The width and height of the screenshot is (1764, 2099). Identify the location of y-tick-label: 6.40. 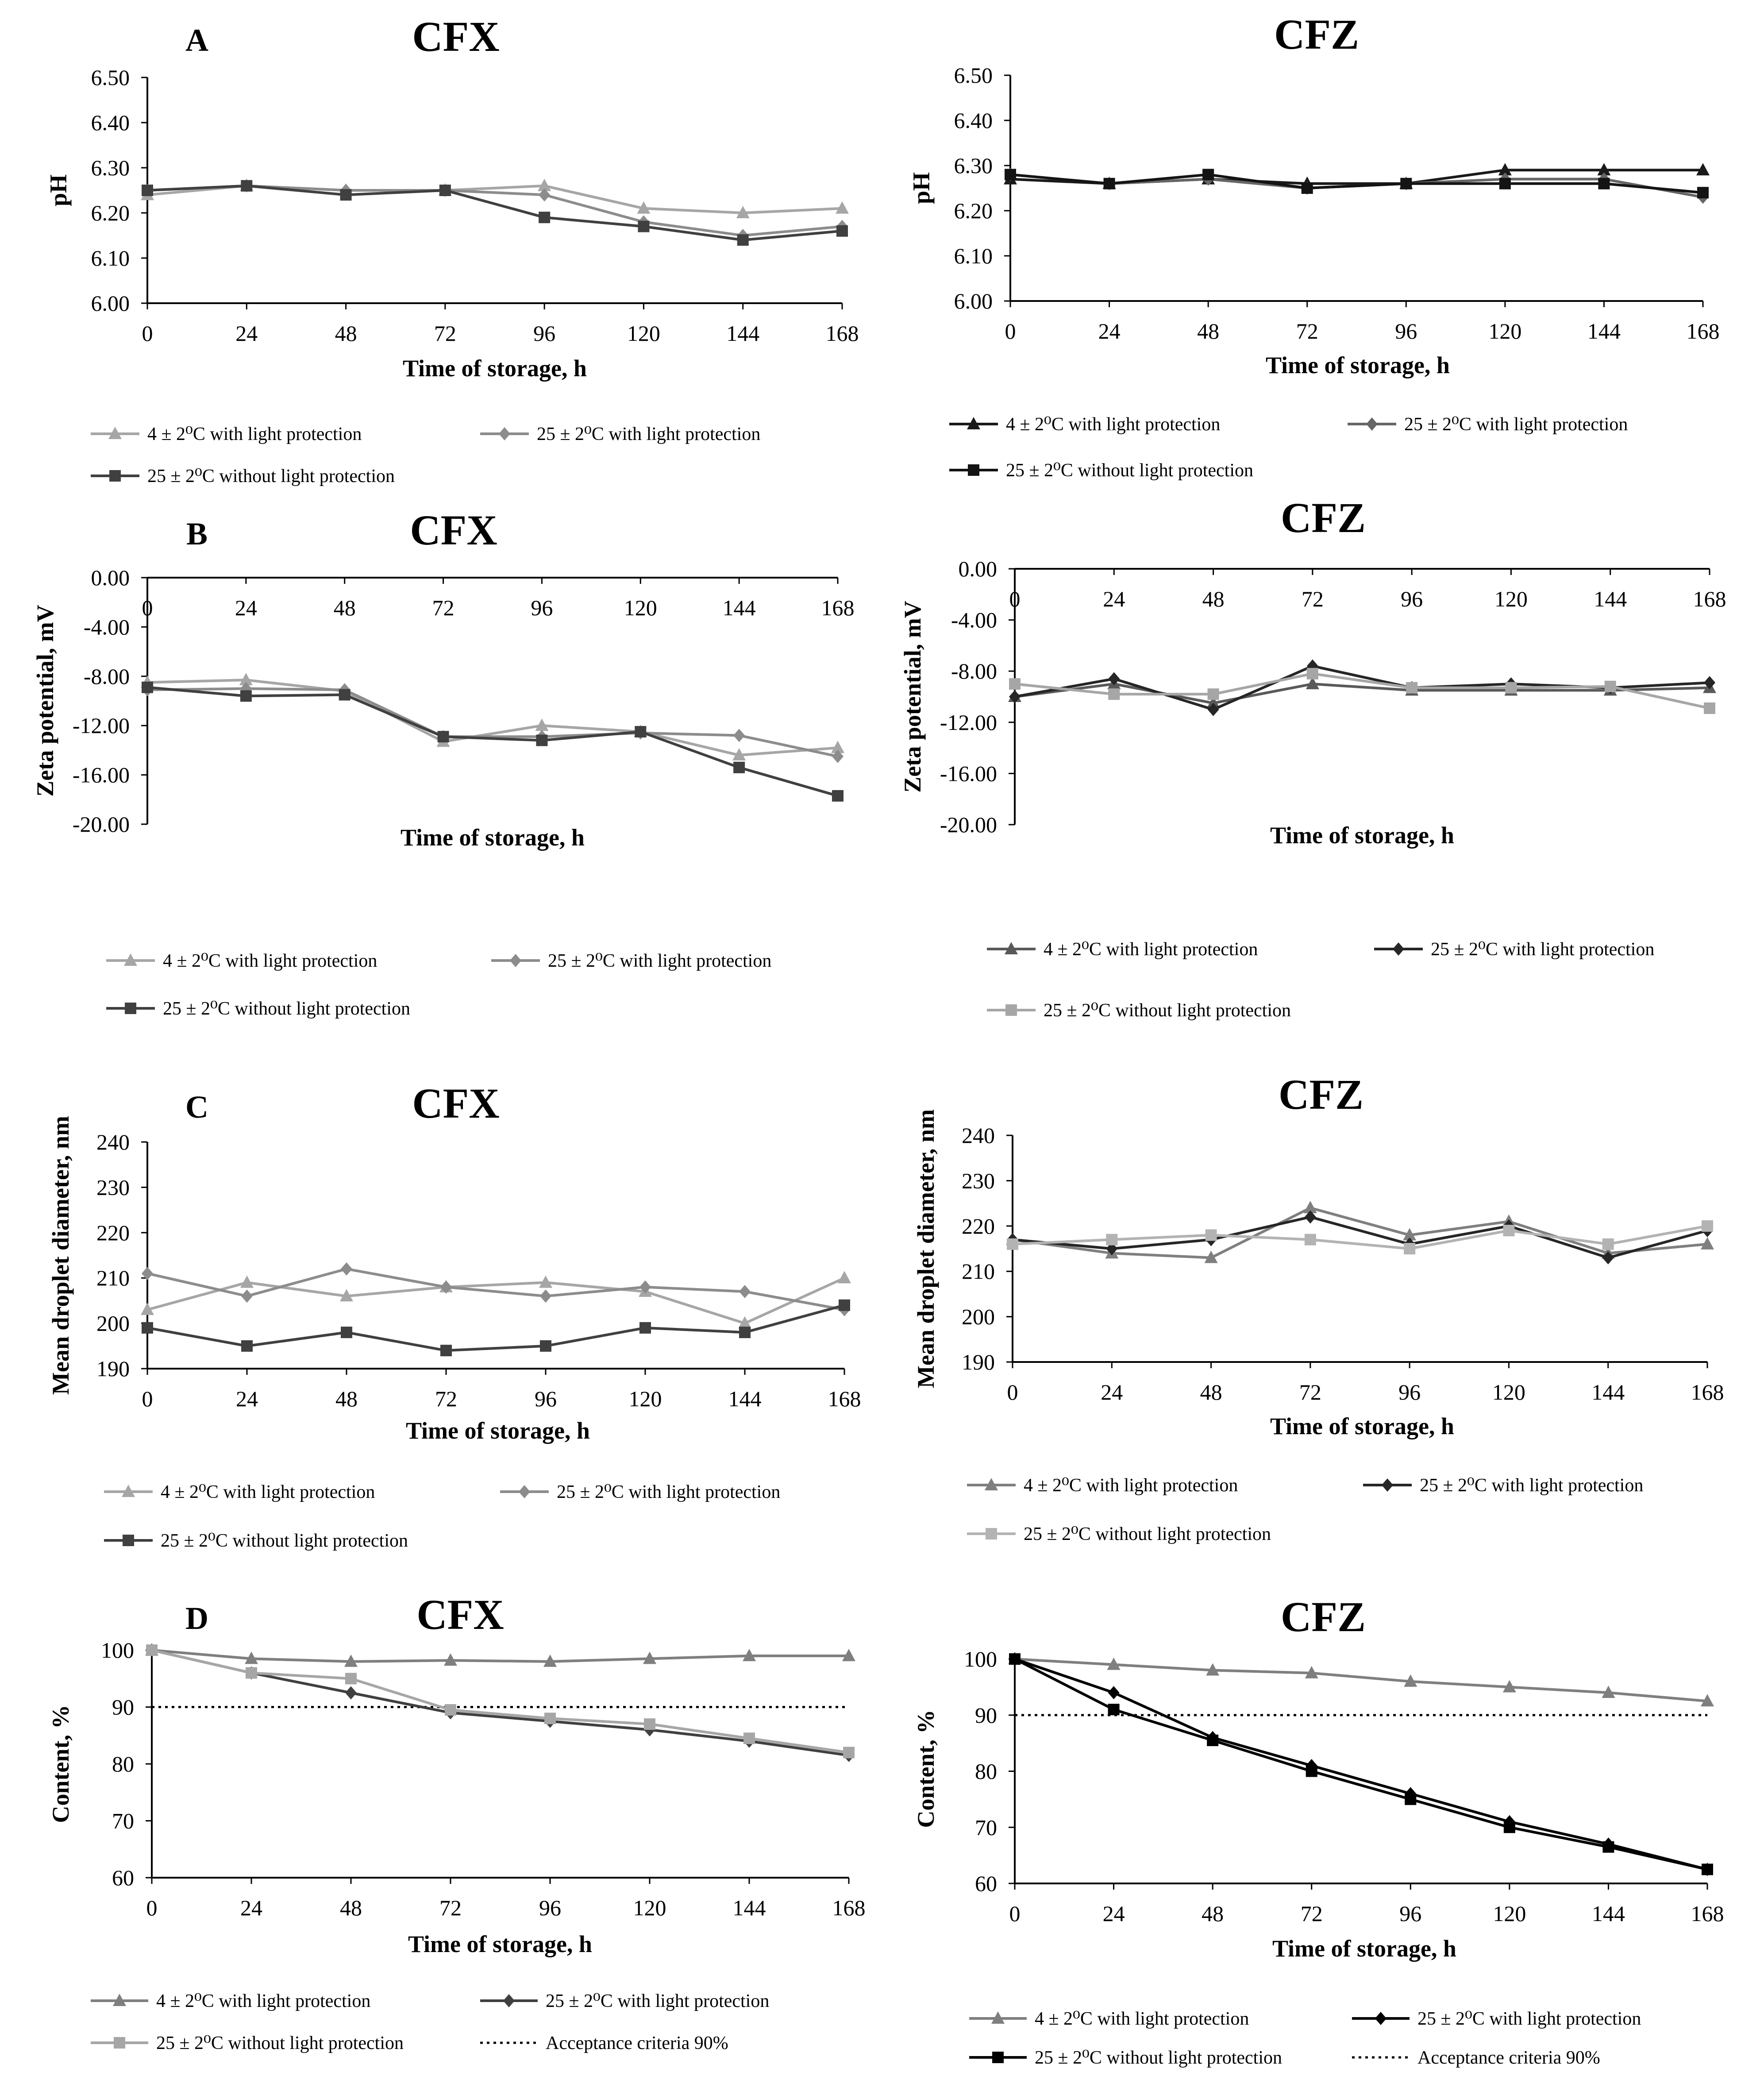
(111, 123).